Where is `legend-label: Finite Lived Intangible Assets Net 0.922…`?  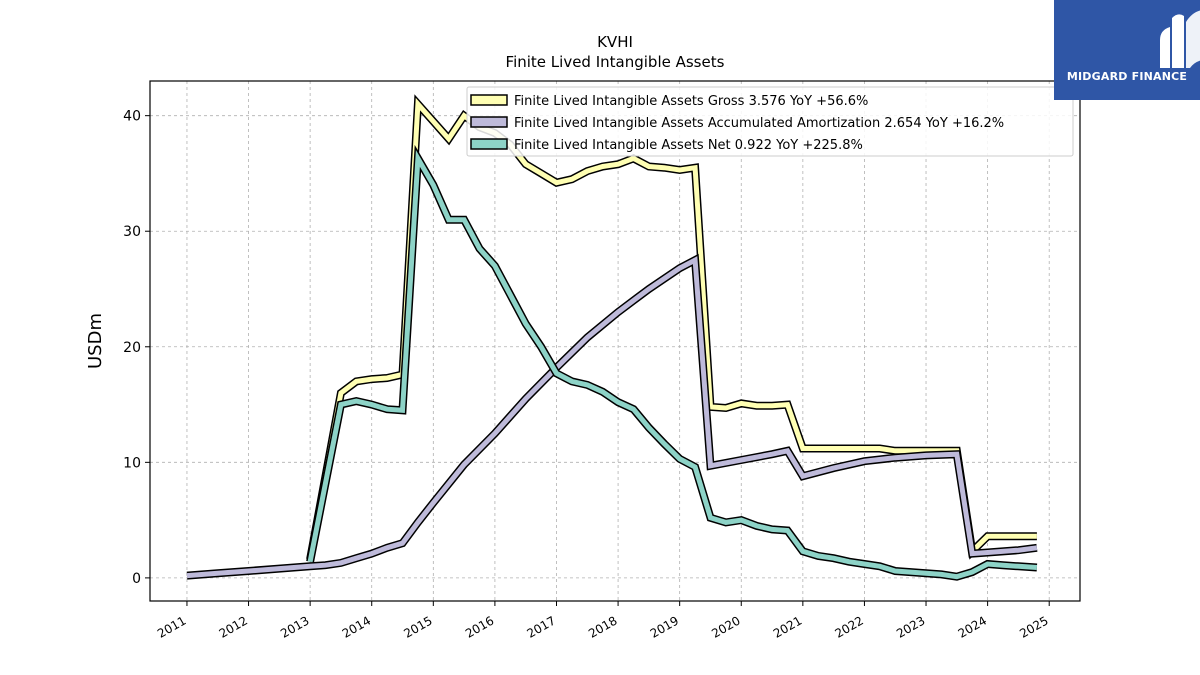
legend-label: Finite Lived Intangible Assets Net 0.922… is located at coordinates (688, 145).